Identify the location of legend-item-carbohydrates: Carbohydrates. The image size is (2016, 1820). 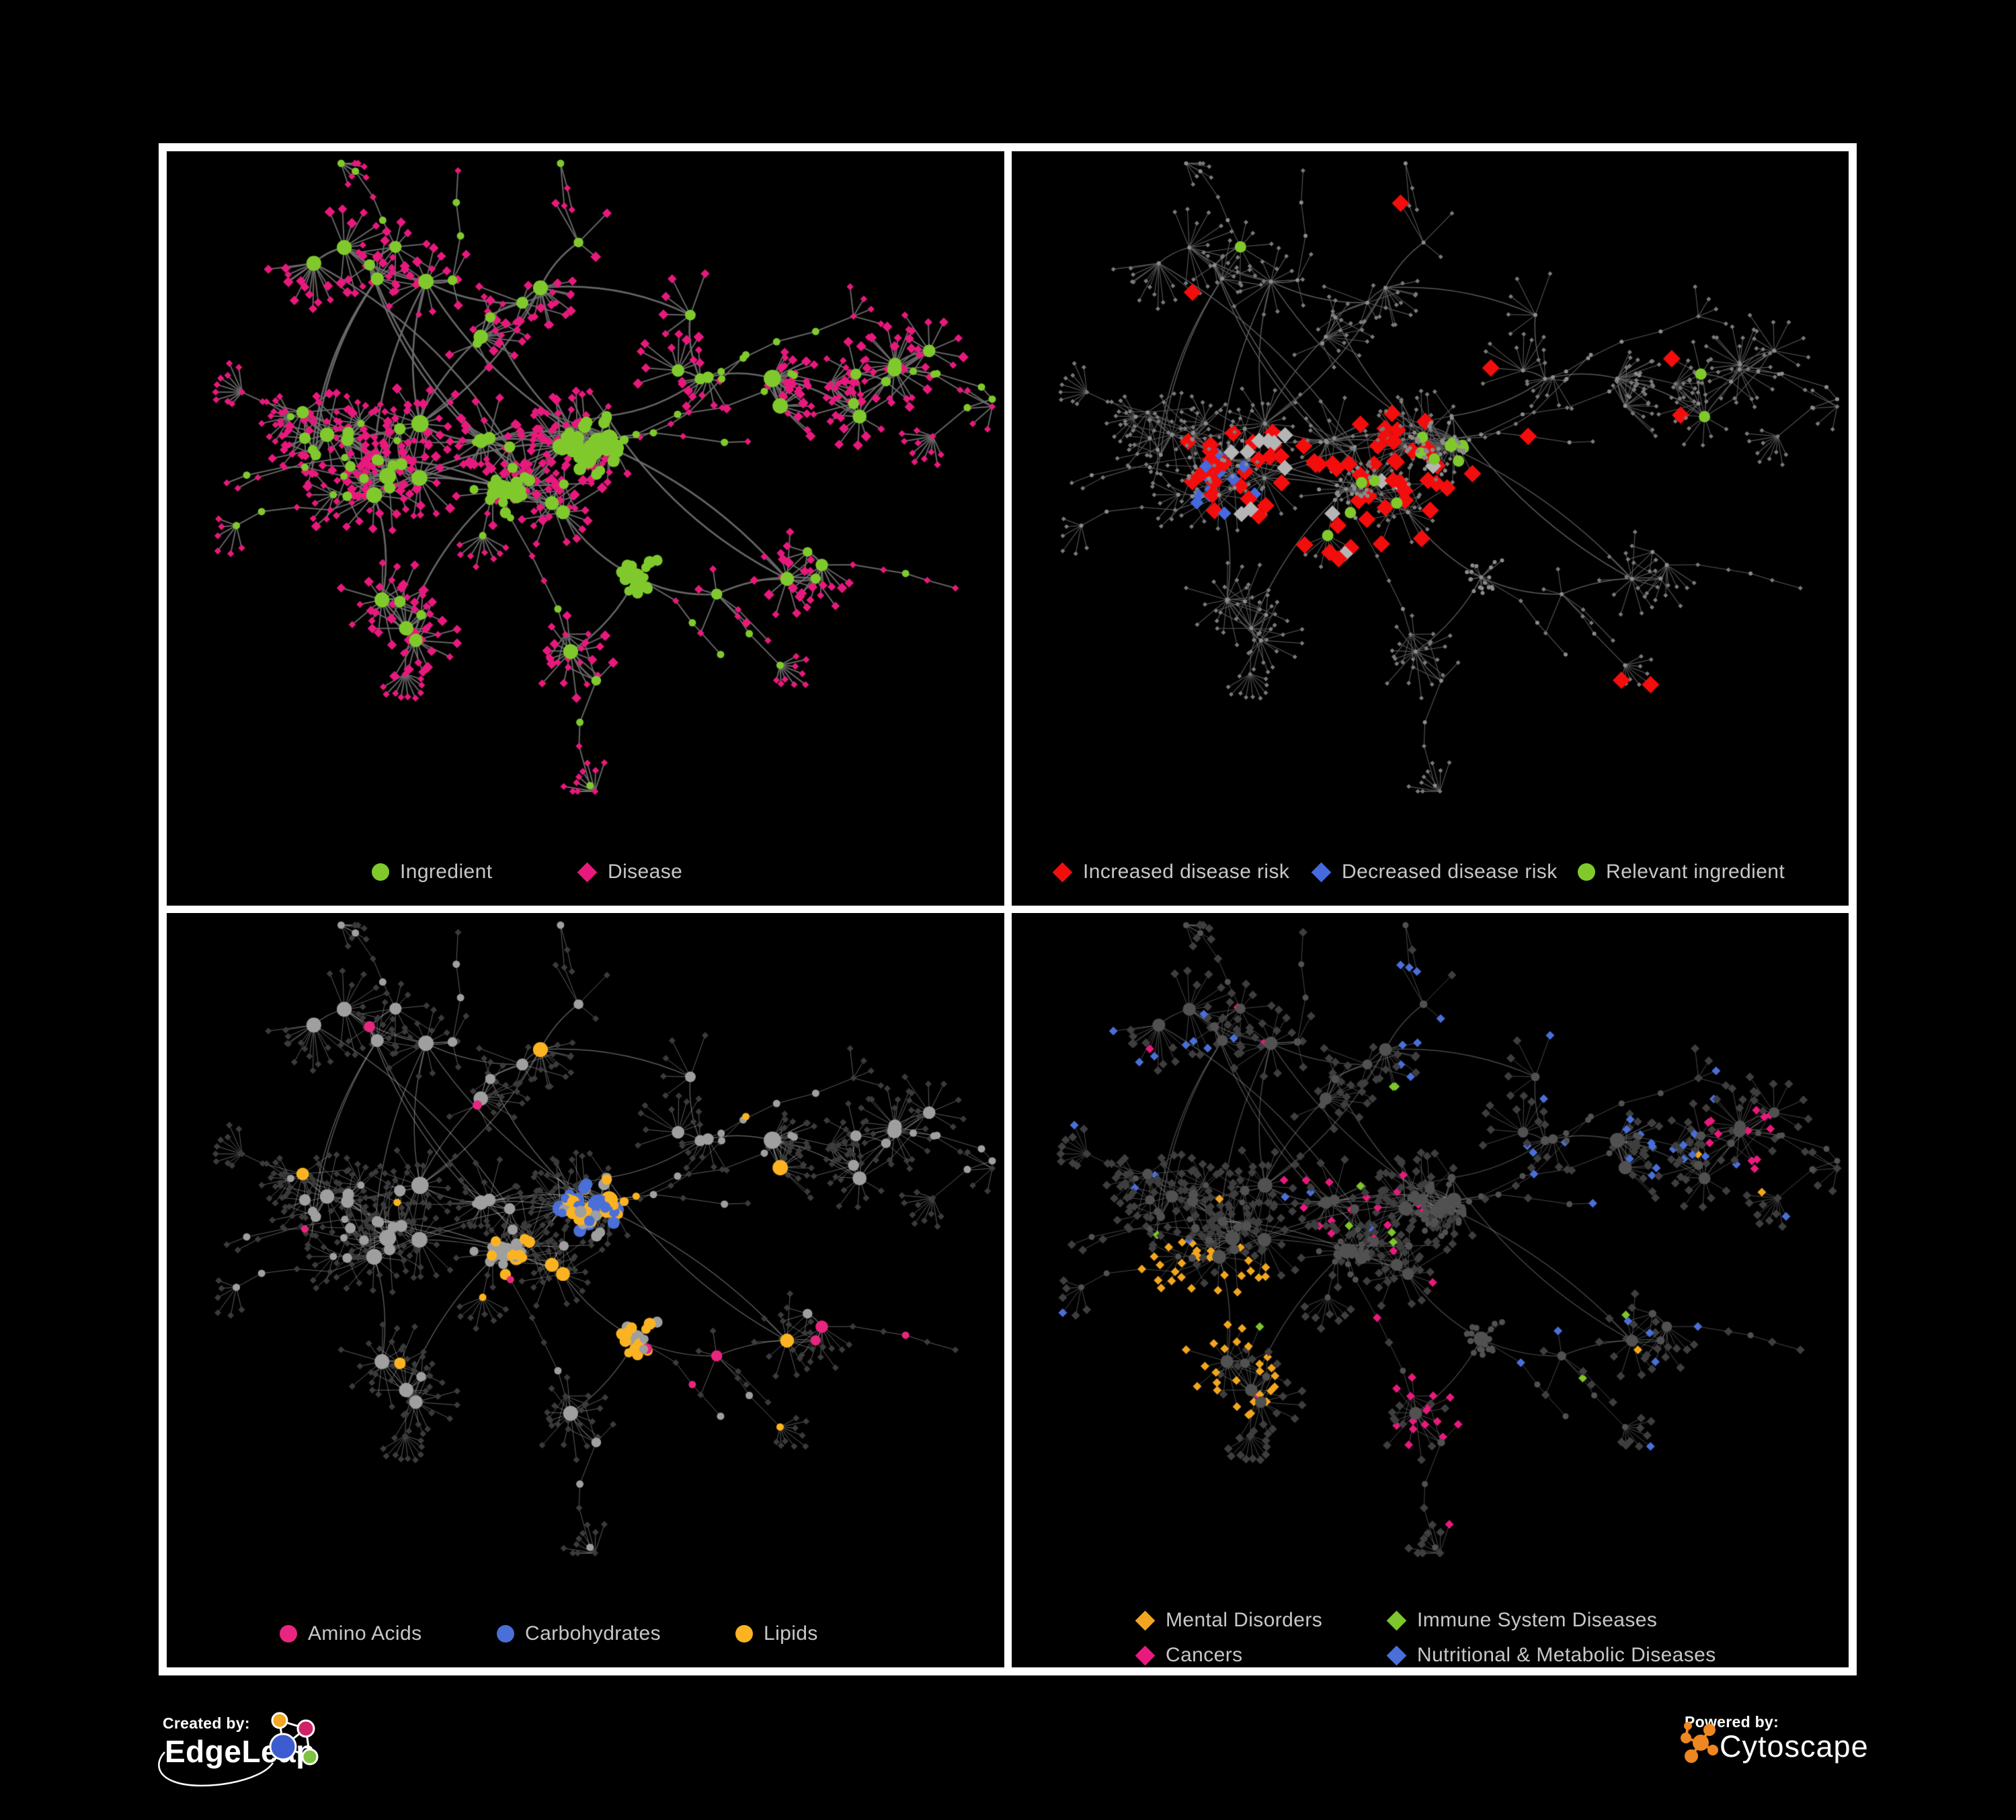
(579, 1633).